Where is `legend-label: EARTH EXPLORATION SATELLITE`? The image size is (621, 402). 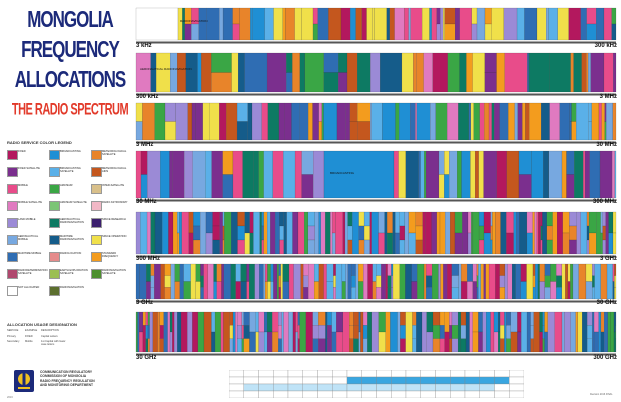 legend-label: EARTH EXPLORATION SATELLITE is located at coordinates (74, 272).